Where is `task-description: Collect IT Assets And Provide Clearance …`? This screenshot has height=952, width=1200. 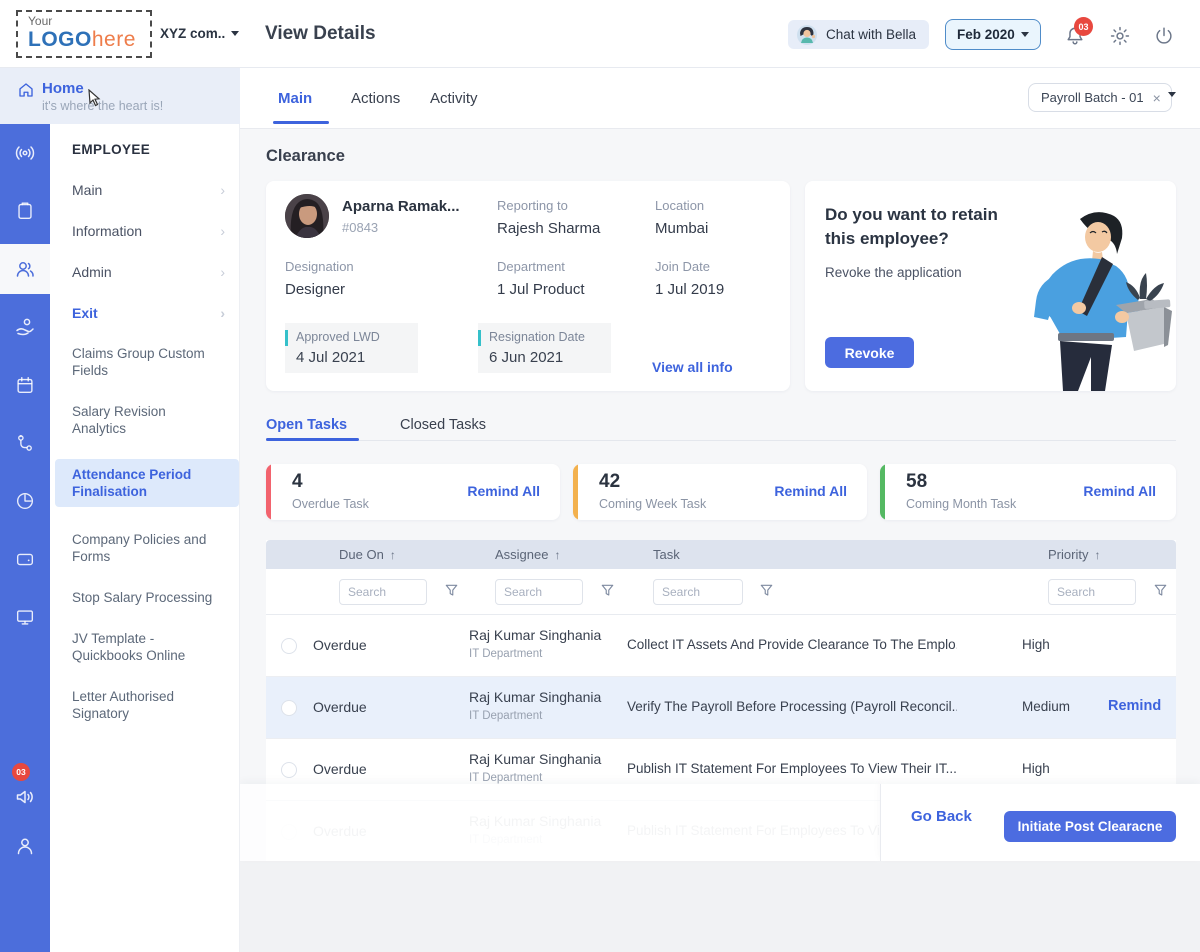 task-description: Collect IT Assets And Provide Clearance … is located at coordinates (792, 644).